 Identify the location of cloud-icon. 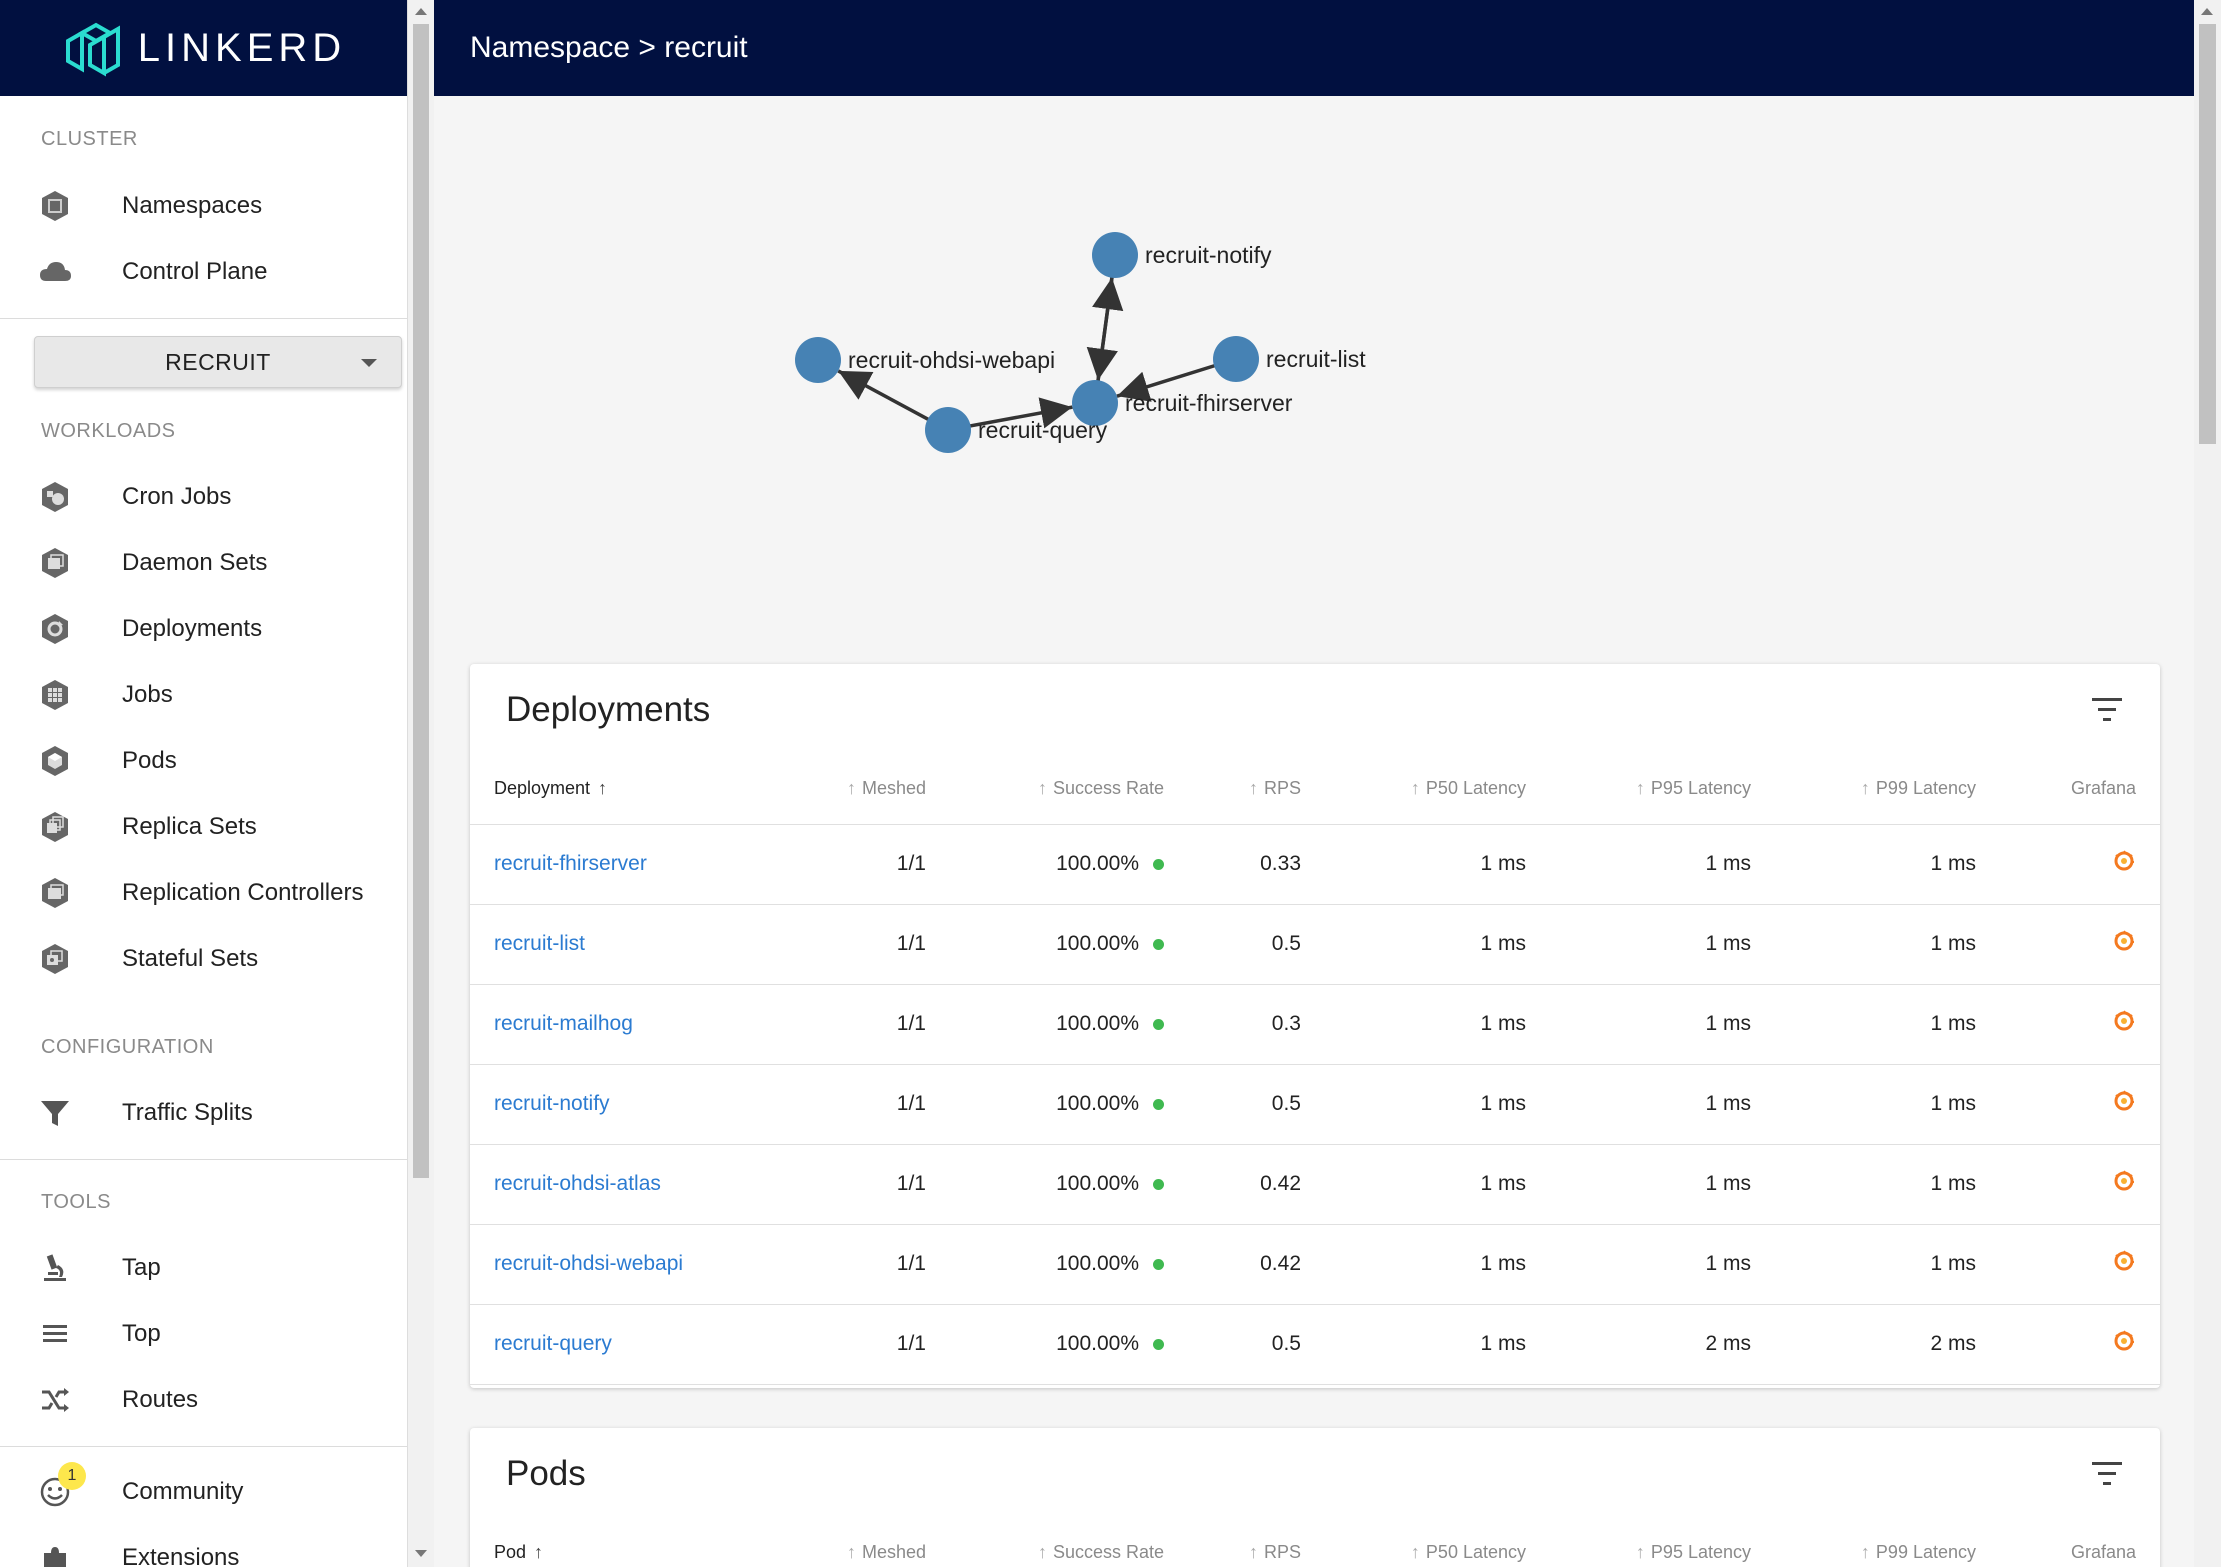
(55, 272).